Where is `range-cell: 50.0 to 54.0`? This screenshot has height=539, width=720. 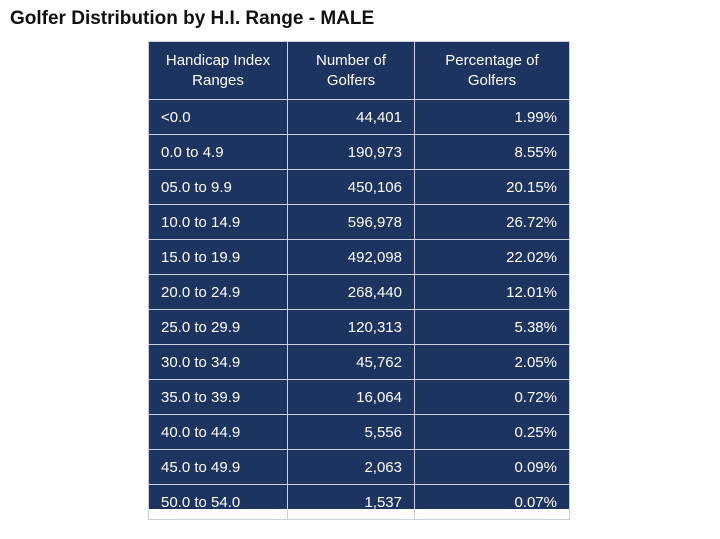
range-cell: 50.0 to 54.0 is located at coordinates (218, 502).